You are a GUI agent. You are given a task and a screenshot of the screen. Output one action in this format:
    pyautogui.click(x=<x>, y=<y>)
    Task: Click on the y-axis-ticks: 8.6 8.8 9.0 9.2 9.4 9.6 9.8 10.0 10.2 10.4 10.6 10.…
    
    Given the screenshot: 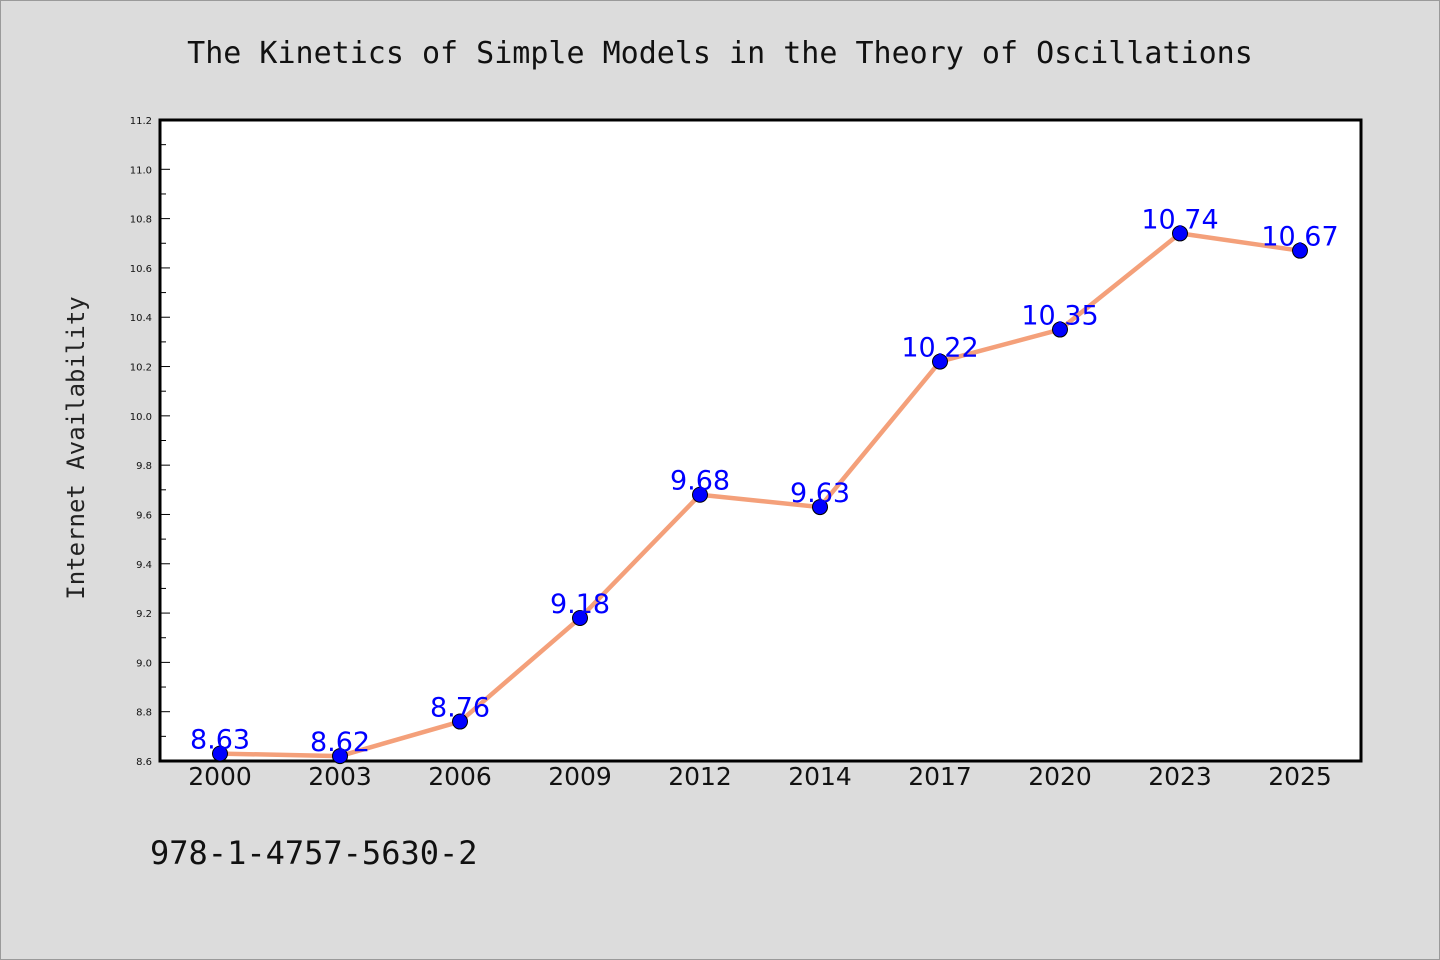 What is the action you would take?
    pyautogui.click(x=150, y=442)
    